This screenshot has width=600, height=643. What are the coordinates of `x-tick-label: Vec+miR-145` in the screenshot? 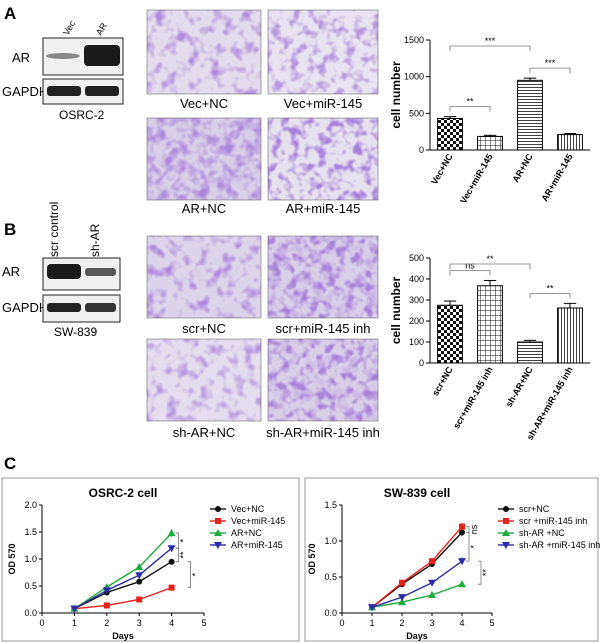 It's located at (476, 178).